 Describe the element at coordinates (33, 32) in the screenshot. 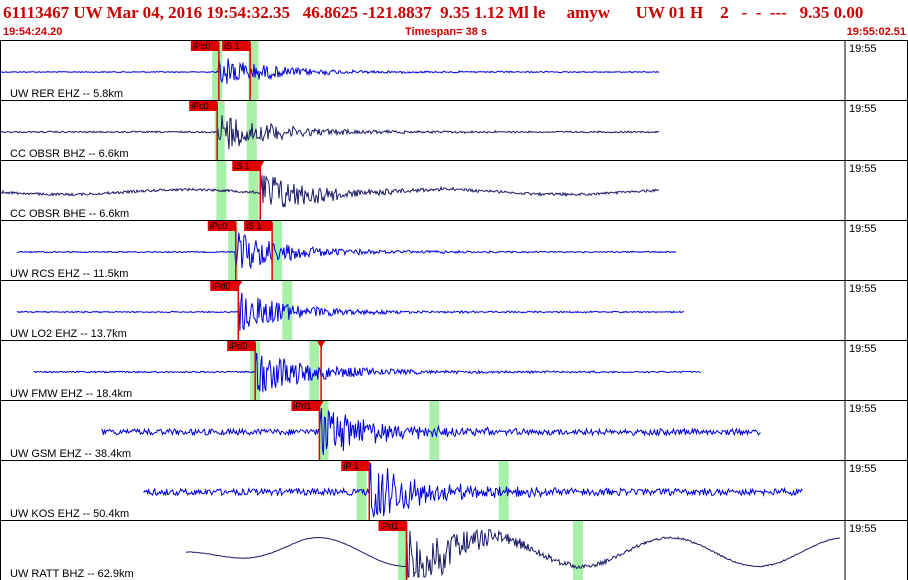

I see `start-time: 19:54:24.20` at that location.